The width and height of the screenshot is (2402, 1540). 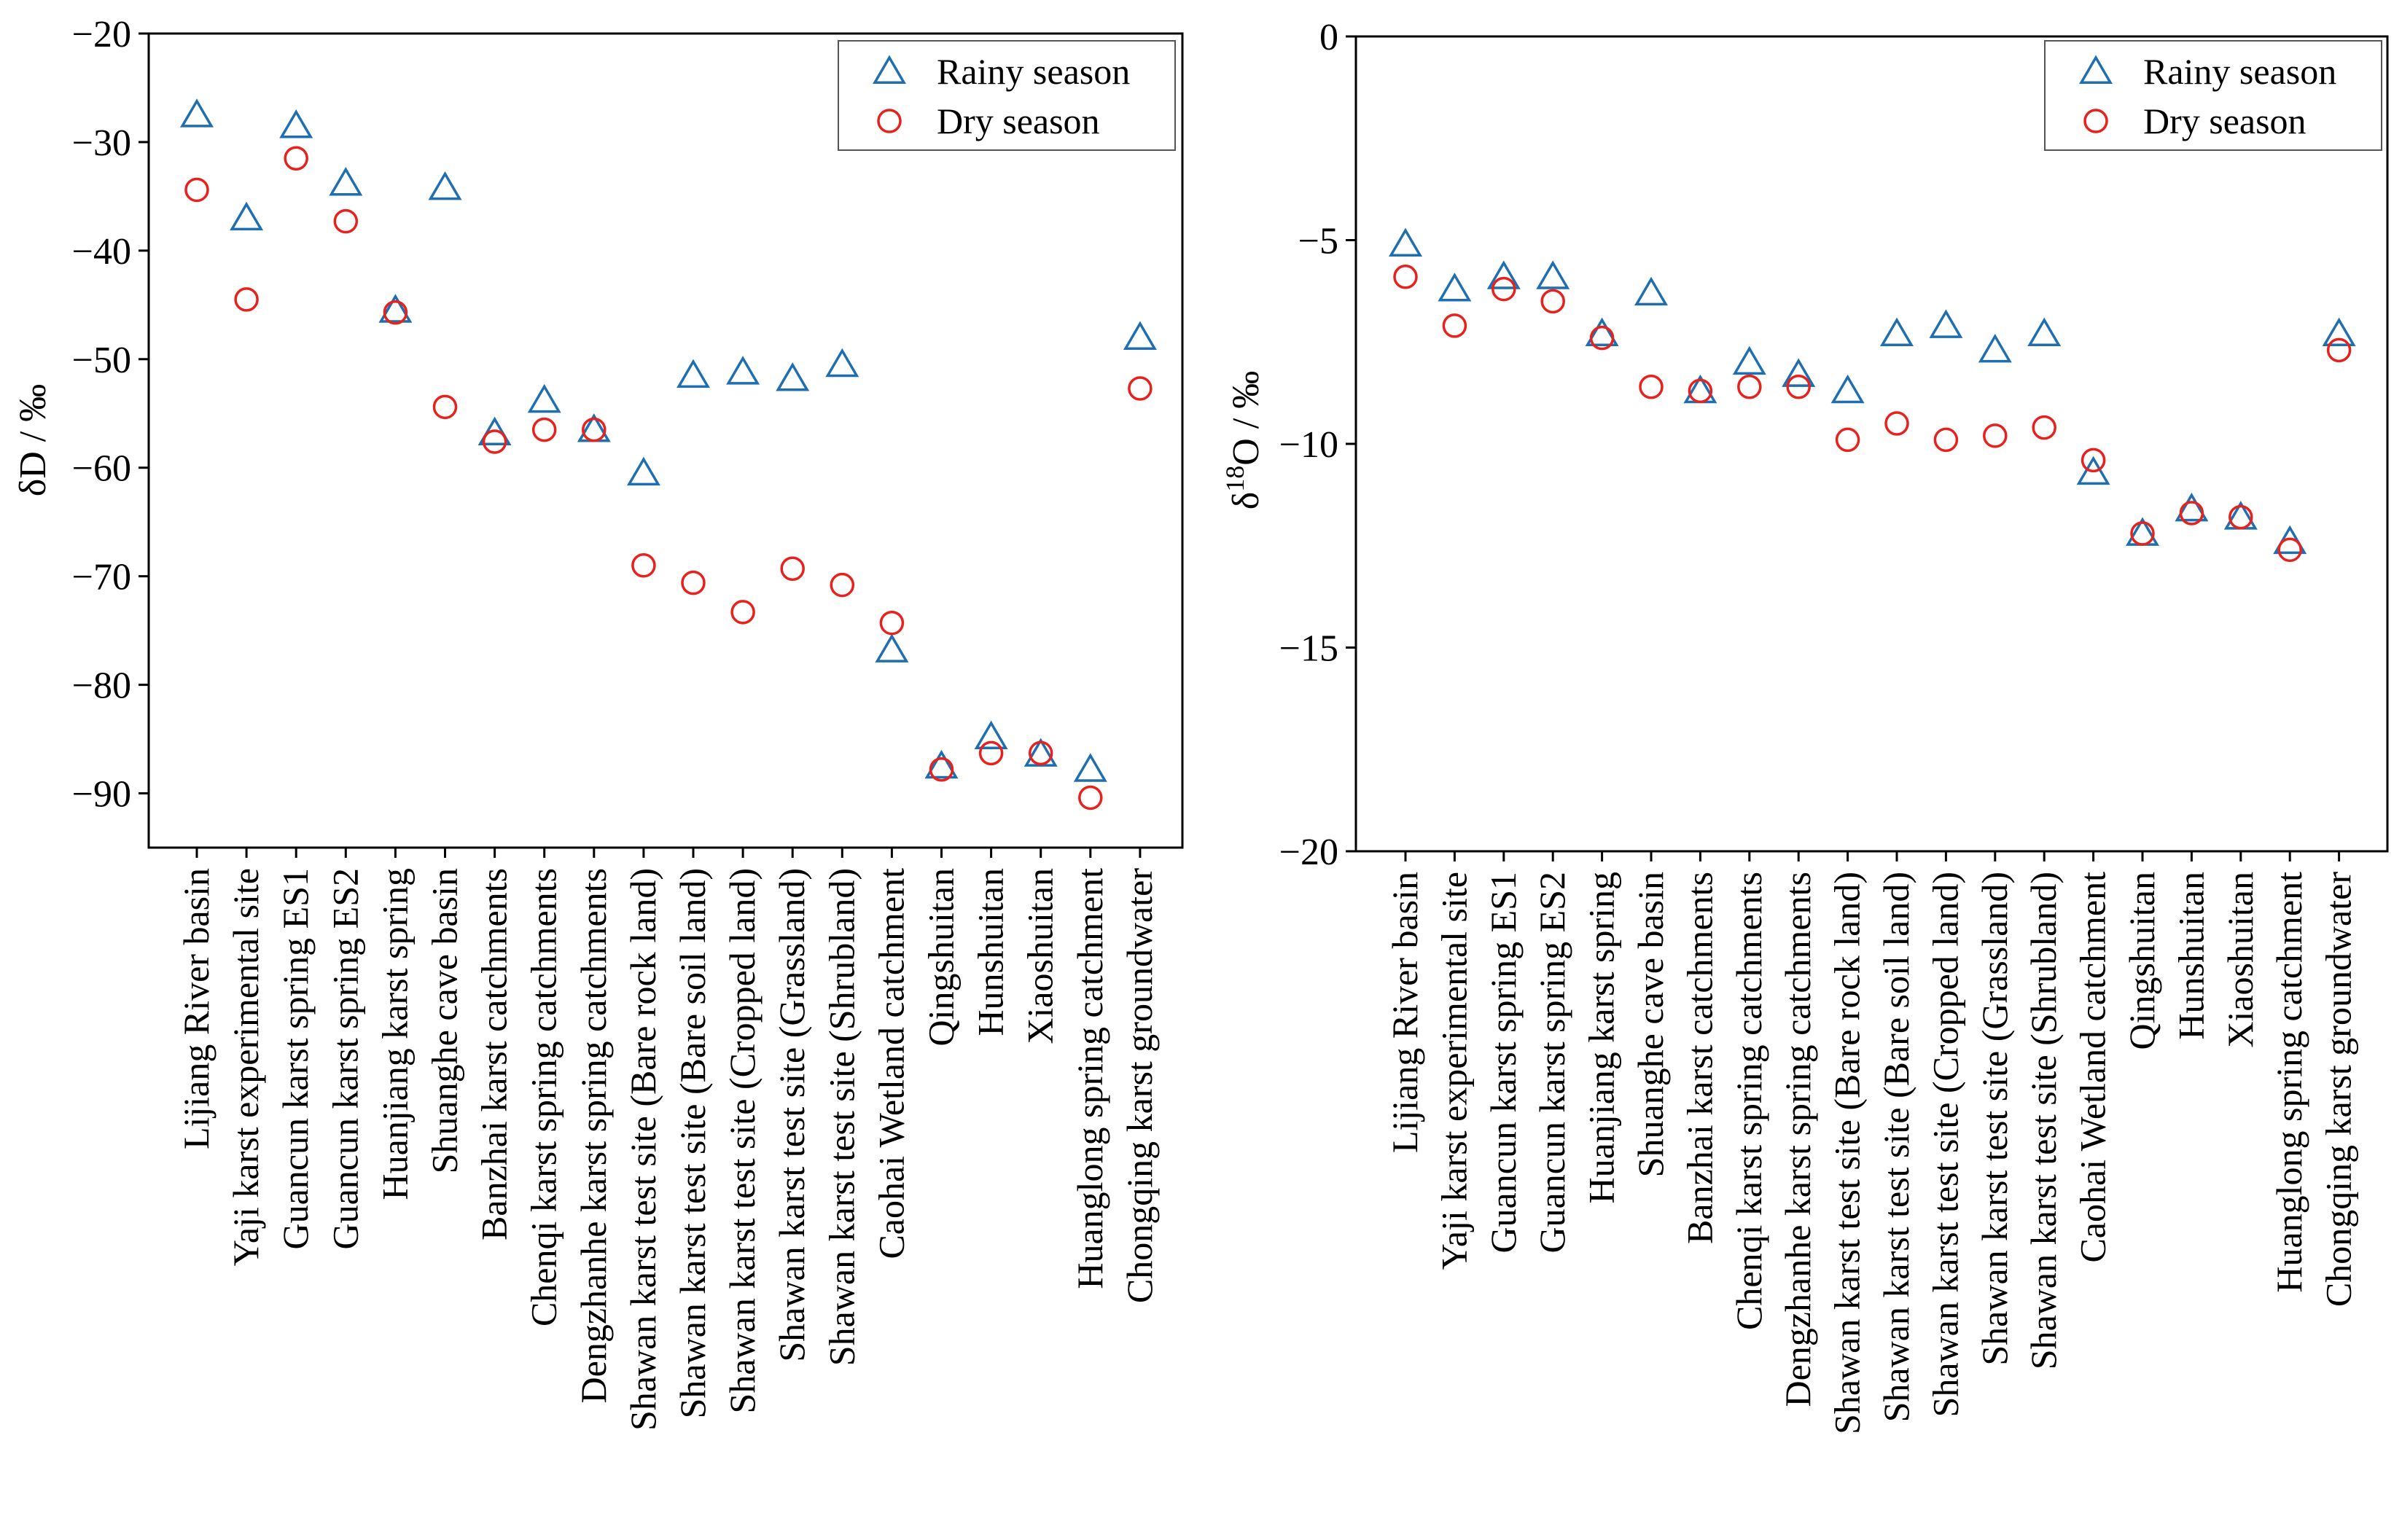 What do you see at coordinates (101, 469) in the screenshot?
I see `y-tick-label: −60` at bounding box center [101, 469].